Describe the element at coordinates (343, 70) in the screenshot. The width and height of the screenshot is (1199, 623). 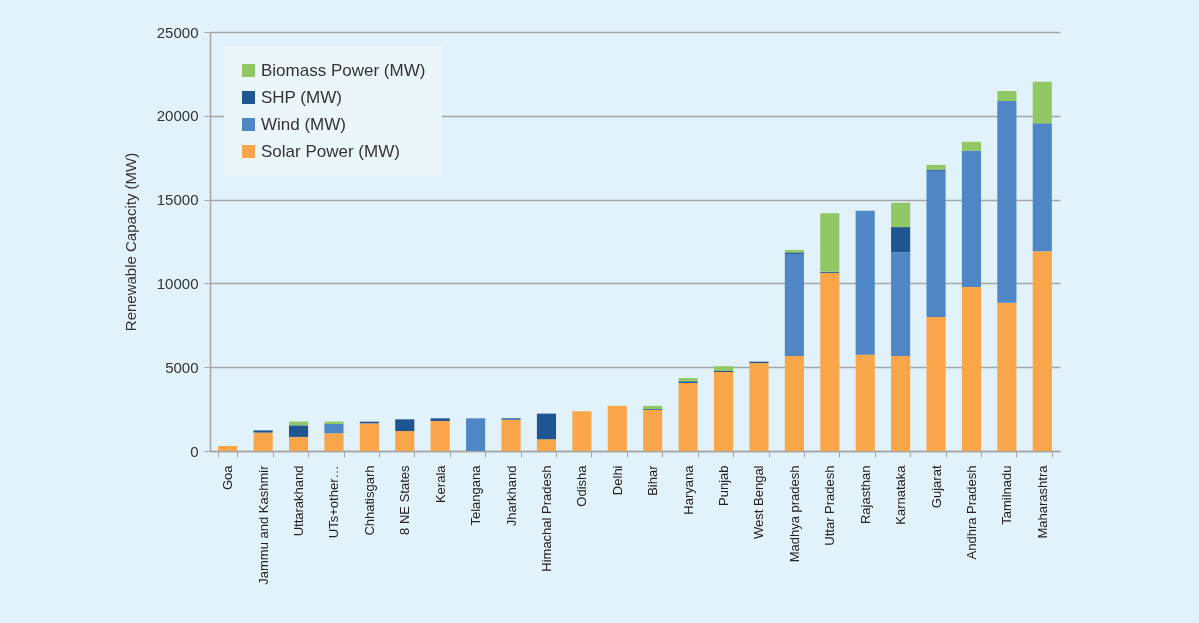
I see `legend-label: Biomass Power (MW)` at that location.